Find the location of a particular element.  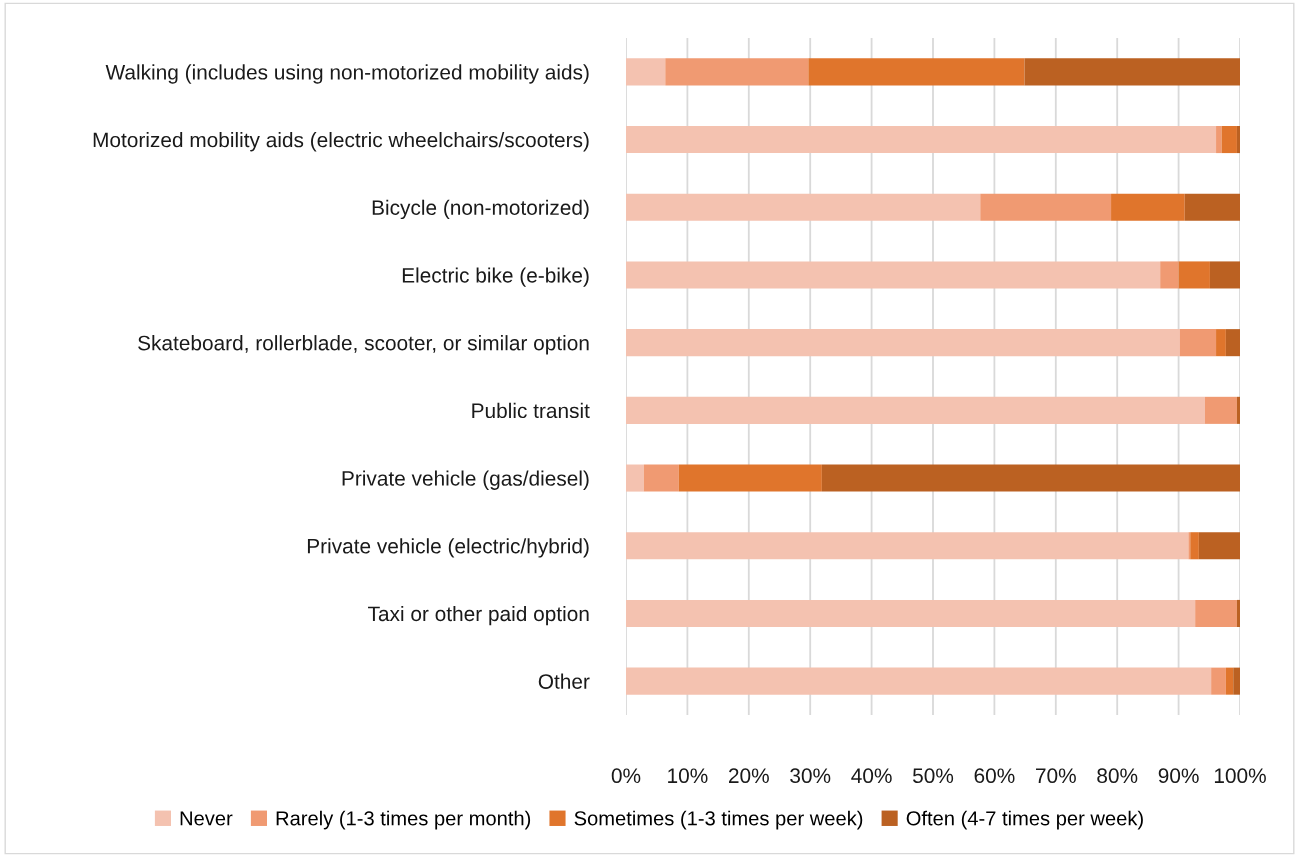

legend-label: Rarely (1-3 times per month) is located at coordinates (403, 820).